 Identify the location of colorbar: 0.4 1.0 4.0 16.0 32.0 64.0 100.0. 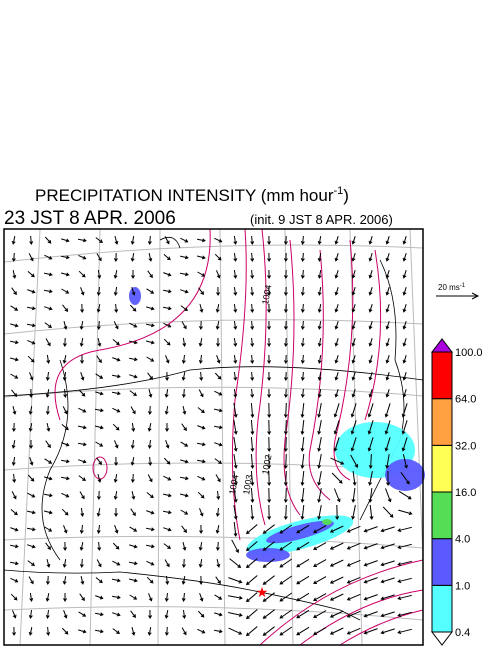
(456, 492).